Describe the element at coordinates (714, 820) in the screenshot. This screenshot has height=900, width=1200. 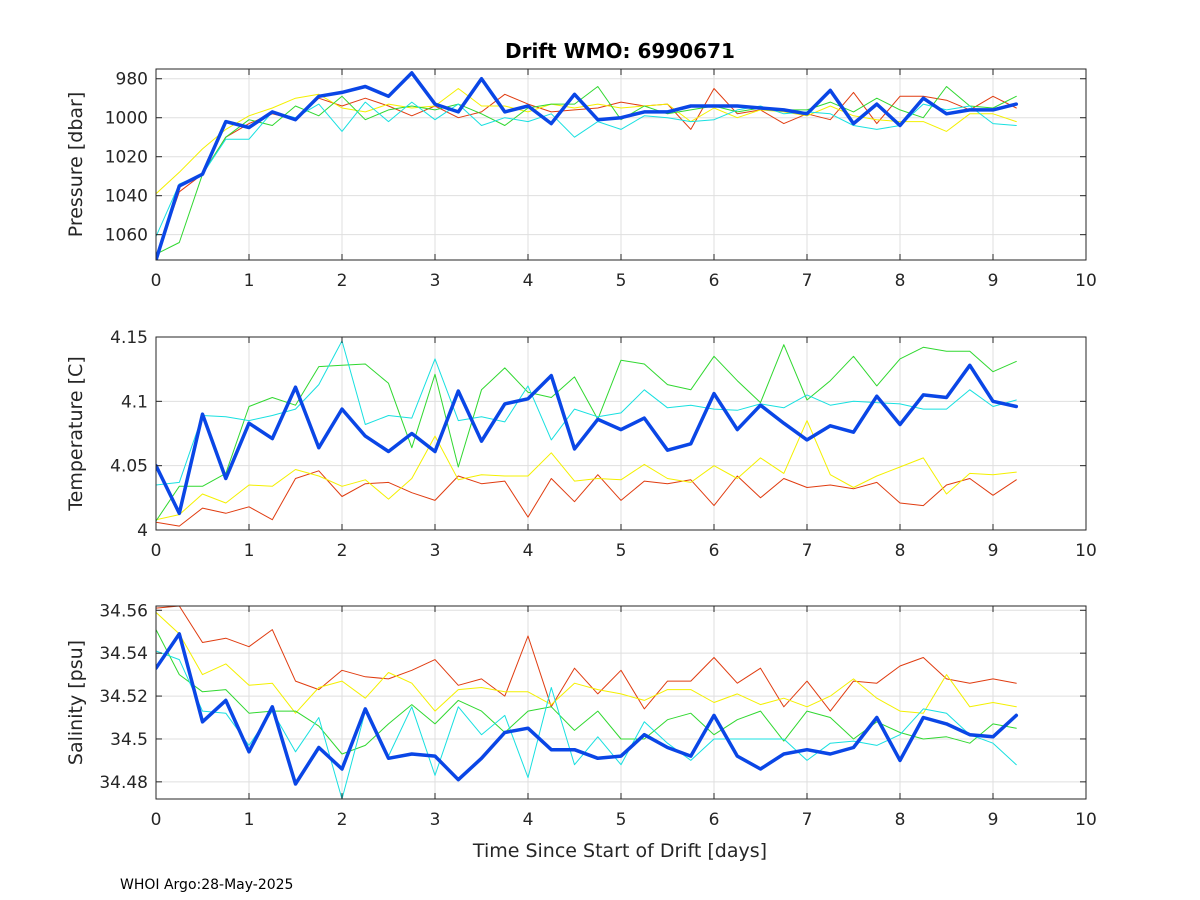
I see `salinity-x-tick-label: 6` at that location.